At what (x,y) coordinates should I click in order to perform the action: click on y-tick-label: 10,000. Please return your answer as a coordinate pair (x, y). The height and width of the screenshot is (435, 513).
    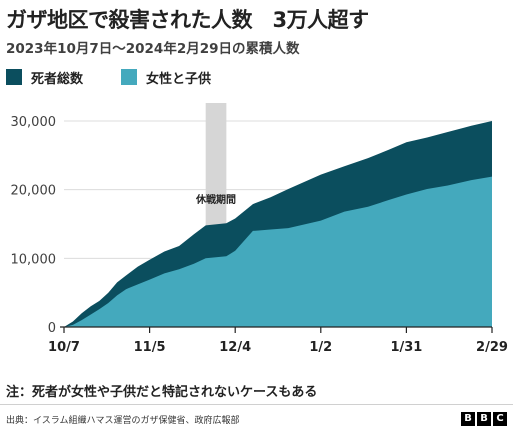
    Looking at the image, I should click on (34, 259).